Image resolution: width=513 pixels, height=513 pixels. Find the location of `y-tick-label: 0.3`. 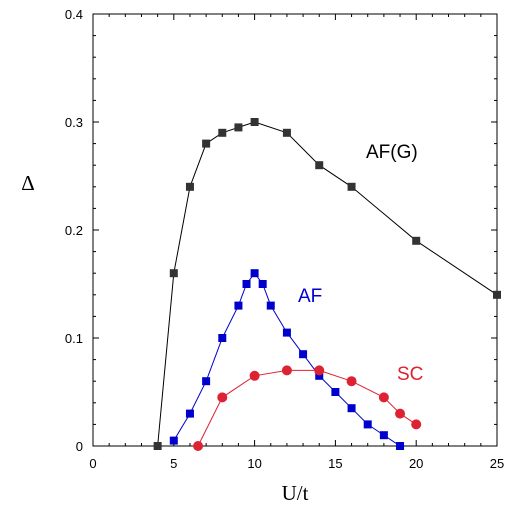

y-tick-label: 0.3 is located at coordinates (74, 122).